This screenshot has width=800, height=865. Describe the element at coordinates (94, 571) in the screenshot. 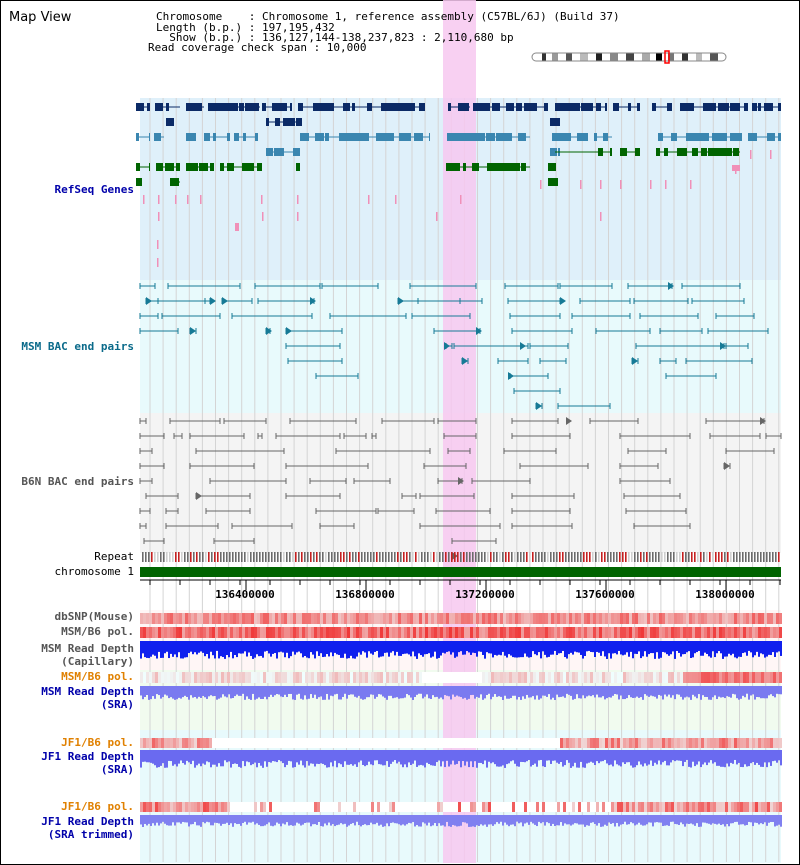

I see `track-label-chromosome: chromosome 1` at that location.